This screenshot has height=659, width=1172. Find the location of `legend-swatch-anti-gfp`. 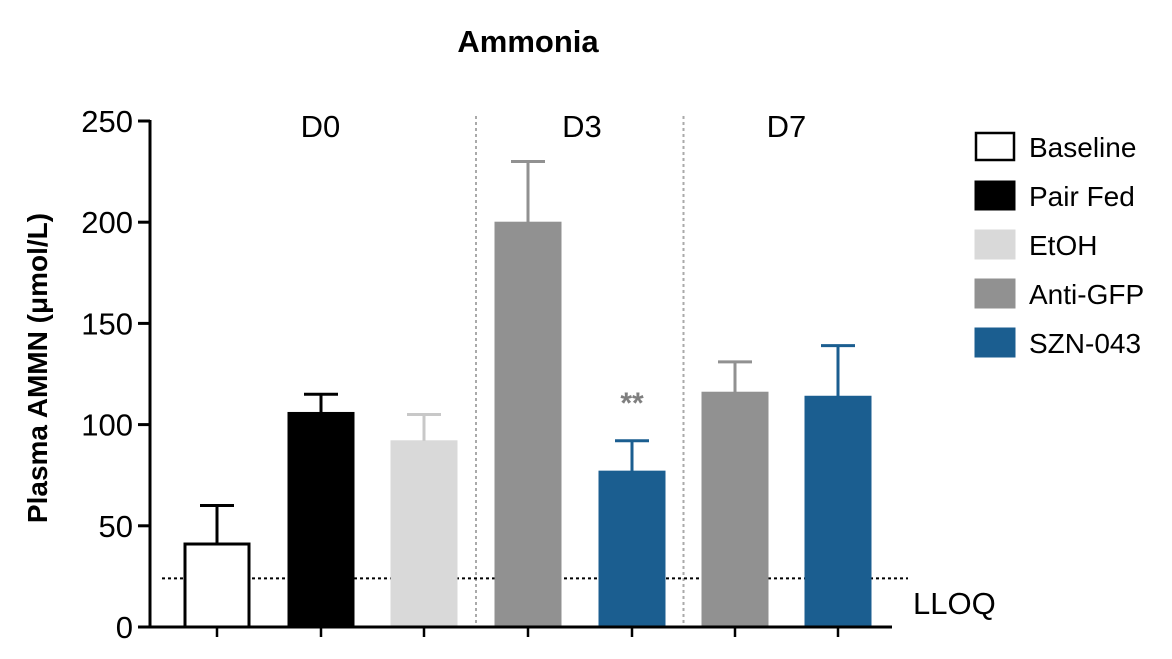

legend-swatch-anti-gfp is located at coordinates (995, 293).